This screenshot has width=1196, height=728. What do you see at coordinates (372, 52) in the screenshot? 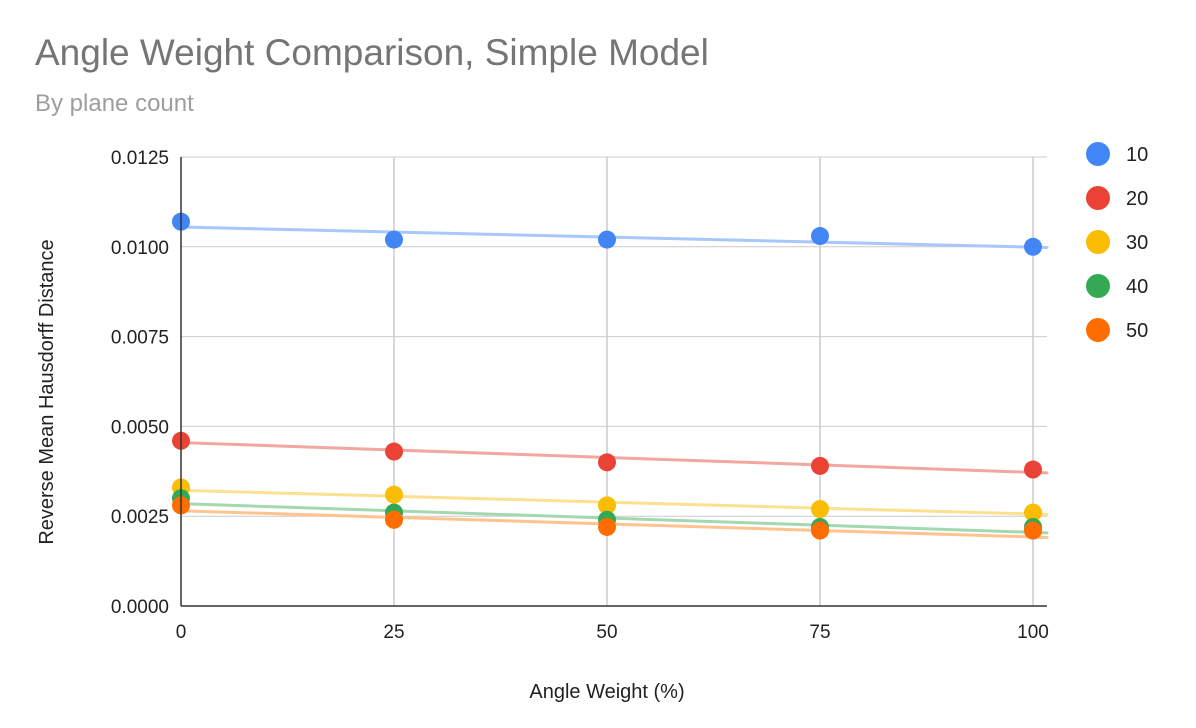
I see `chart-title: Angle Weight Comparison, Simple Model` at bounding box center [372, 52].